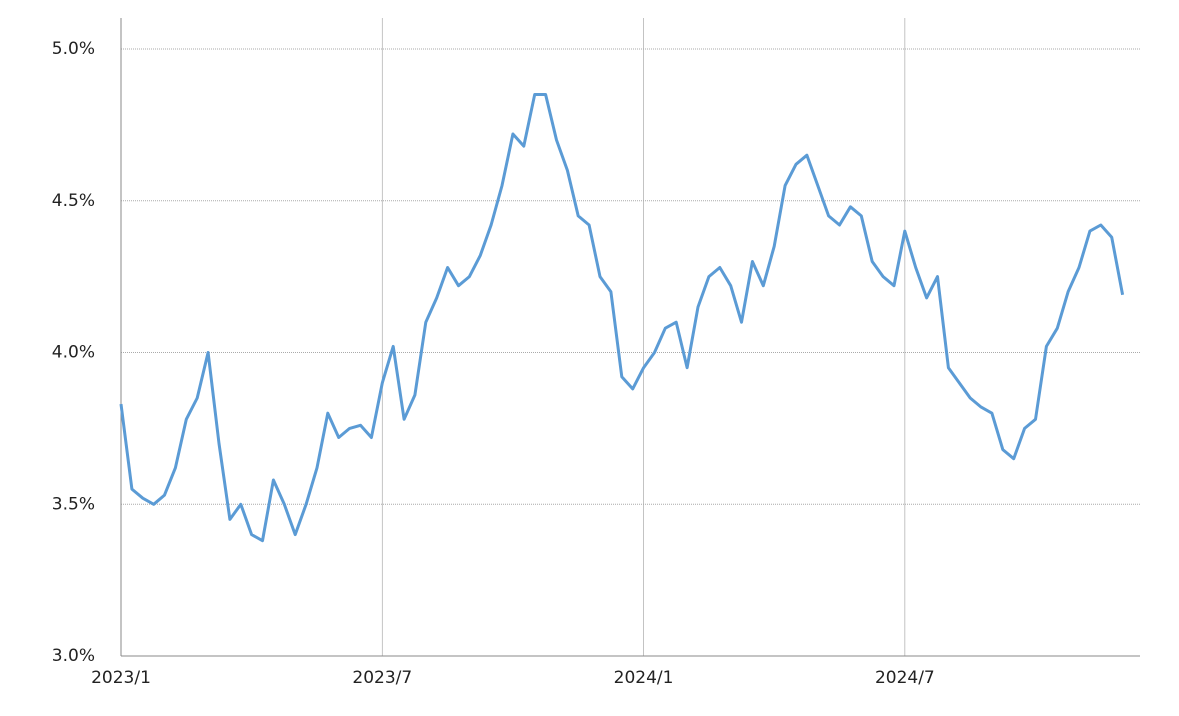  What do you see at coordinates (73, 201) in the screenshot?
I see `y-tick-label: 4.5%` at bounding box center [73, 201].